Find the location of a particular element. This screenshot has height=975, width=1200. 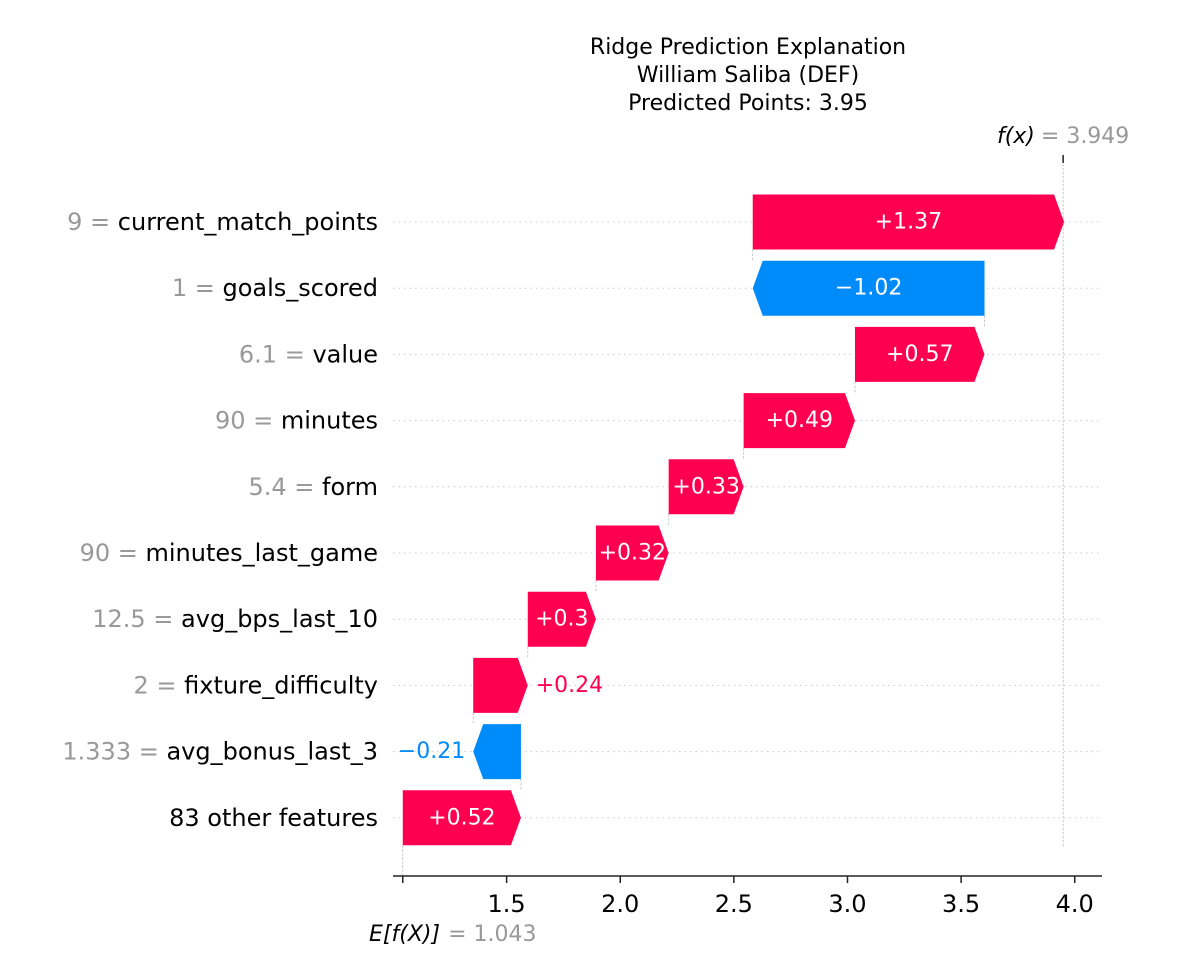

bar-value-label: +0.32 is located at coordinates (632, 553).